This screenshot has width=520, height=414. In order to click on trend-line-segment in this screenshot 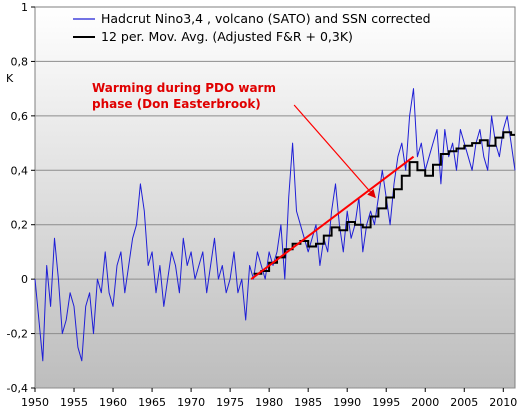, I will do `click(332, 217)`.